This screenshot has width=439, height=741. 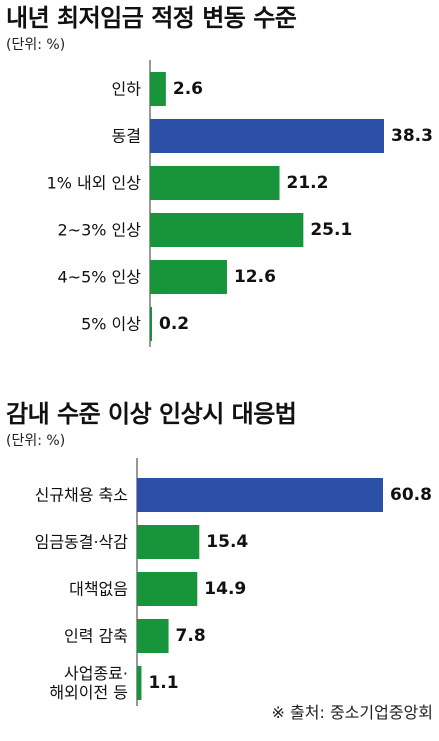 I want to click on chart1-category-label-5: 5% 이상, so click(x=111, y=324).